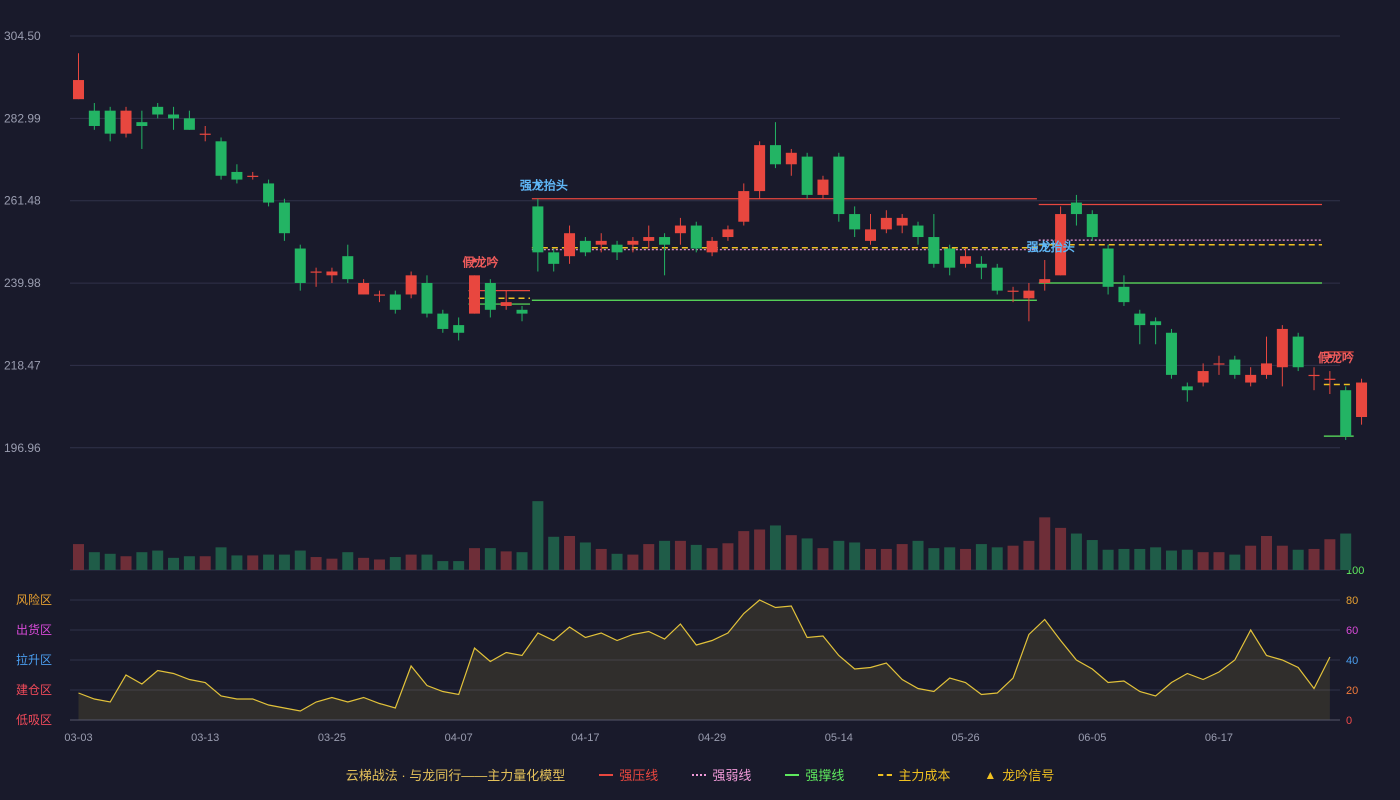 The height and width of the screenshot is (800, 1400). What do you see at coordinates (1019, 774) in the screenshot?
I see `legend-item-dragon-signal: ▲ 龙吟信号` at bounding box center [1019, 774].